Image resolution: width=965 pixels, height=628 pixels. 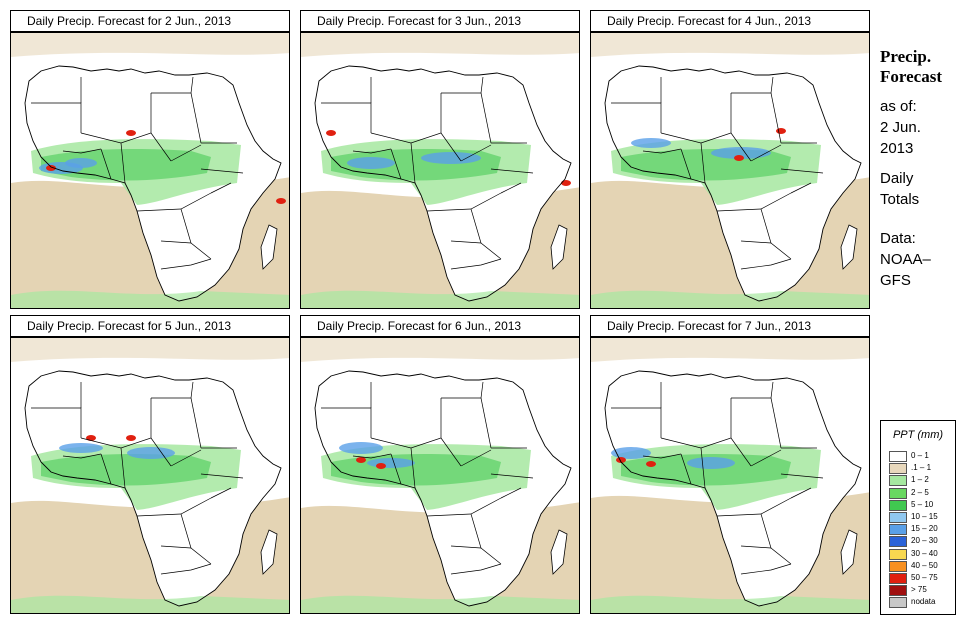 I want to click on heading-line: Forecast, so click(x=911, y=76).